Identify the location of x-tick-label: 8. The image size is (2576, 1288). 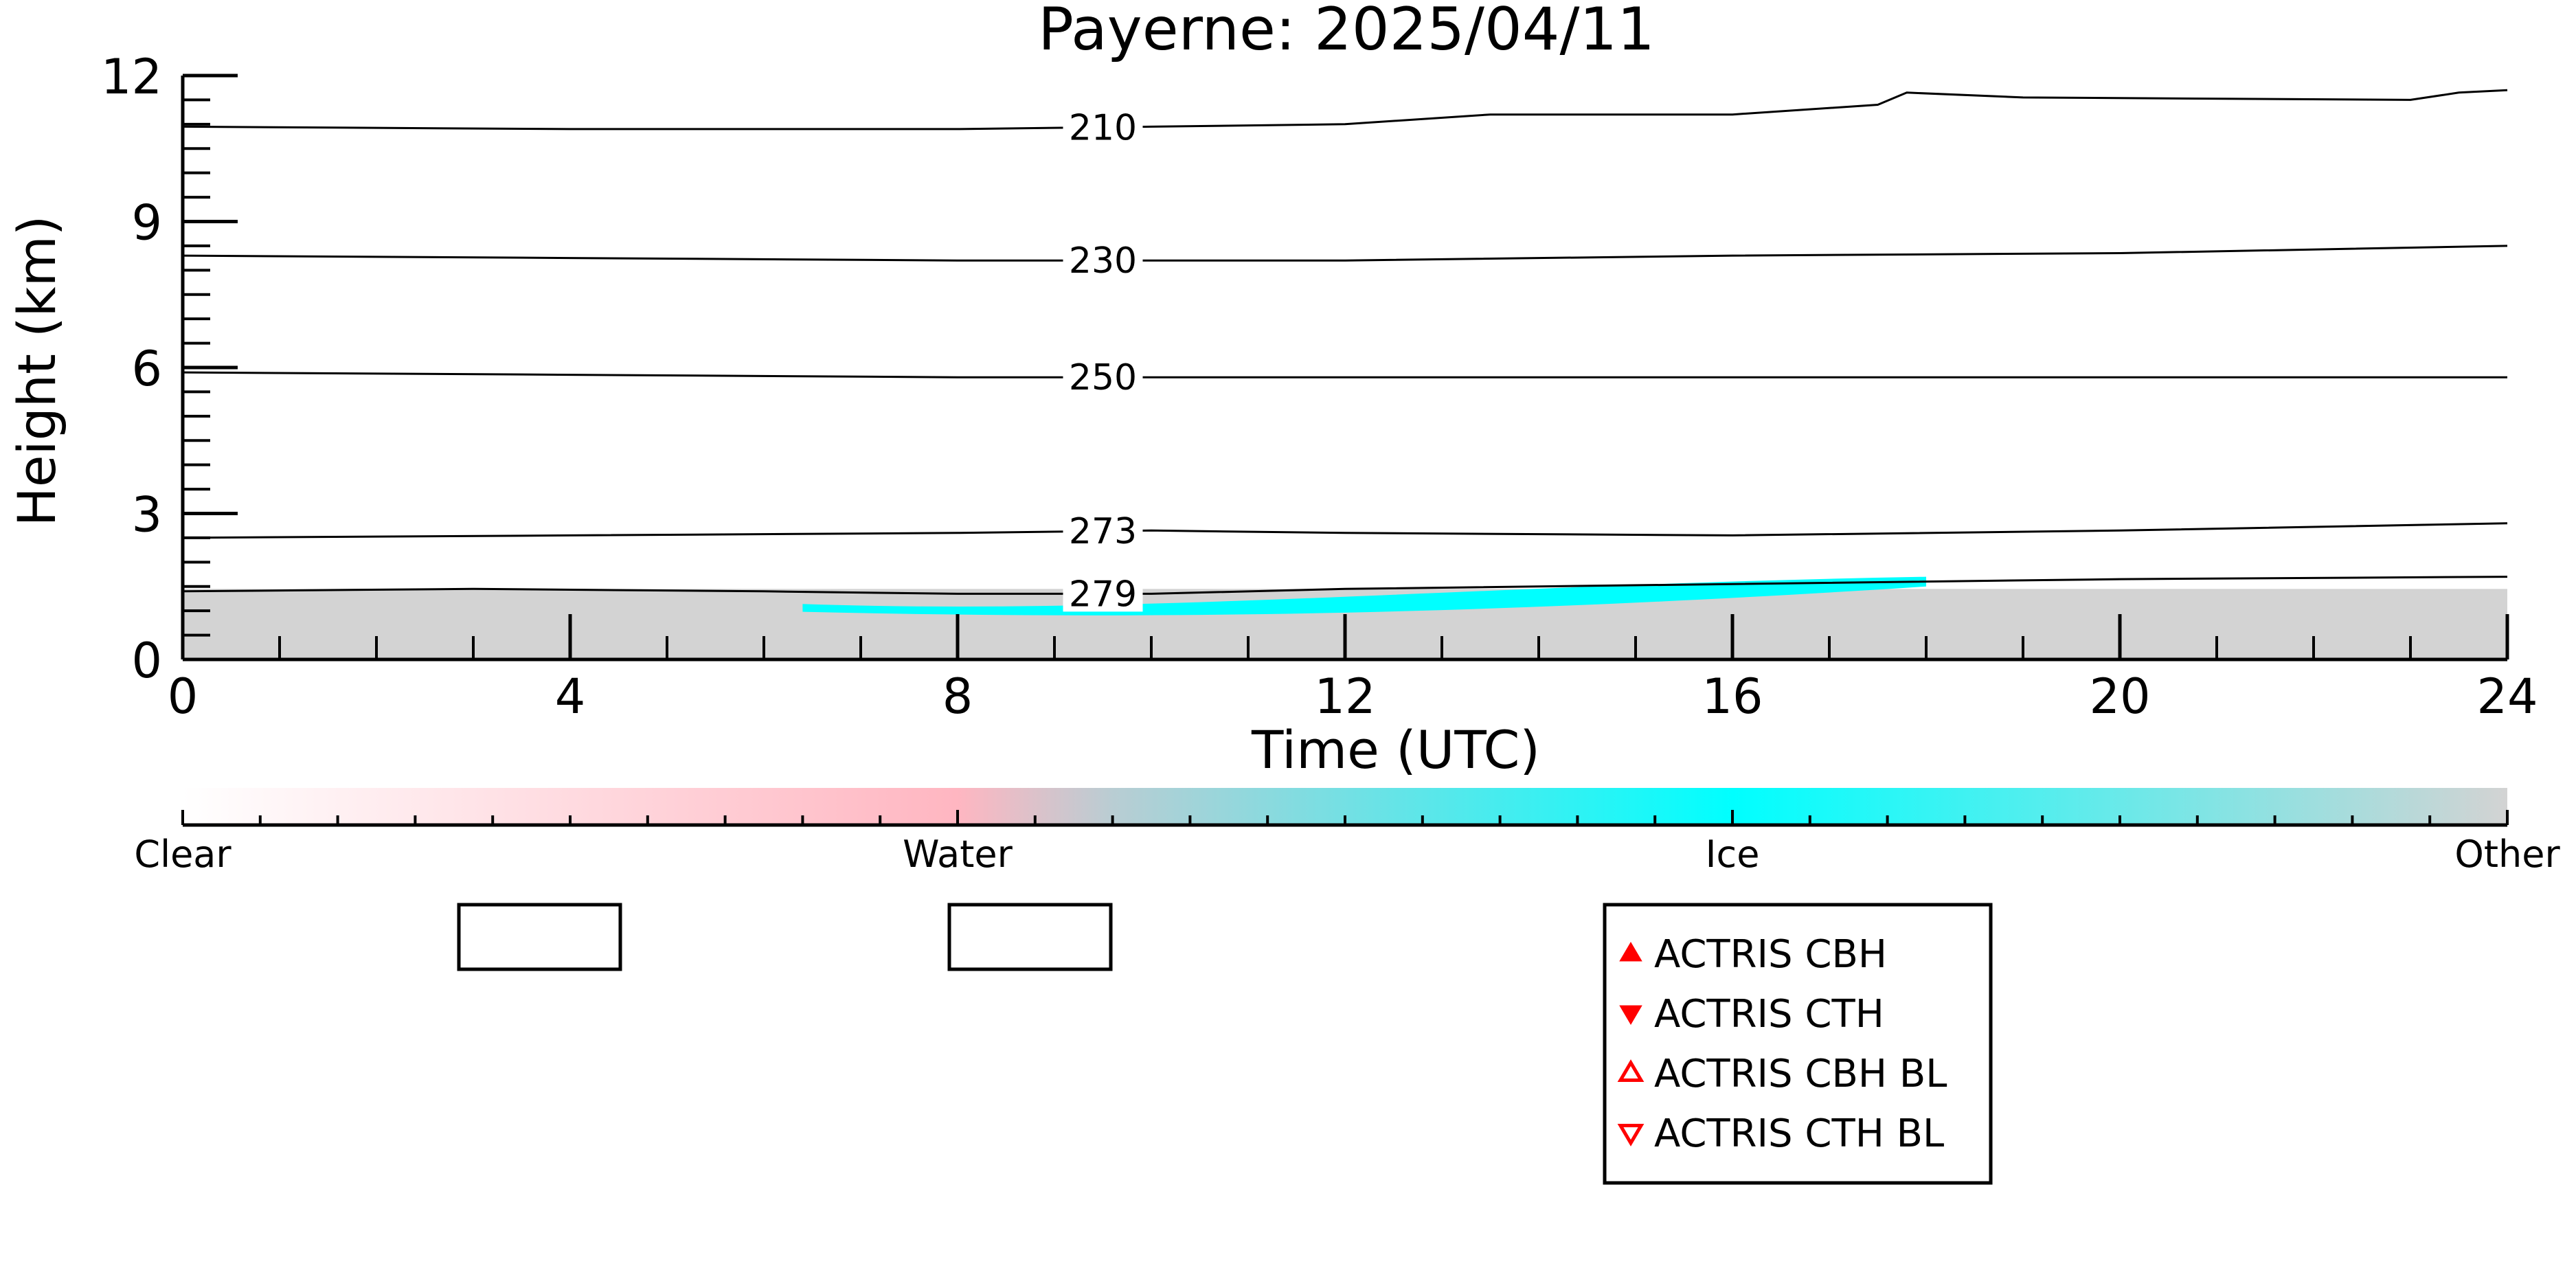
(957, 696).